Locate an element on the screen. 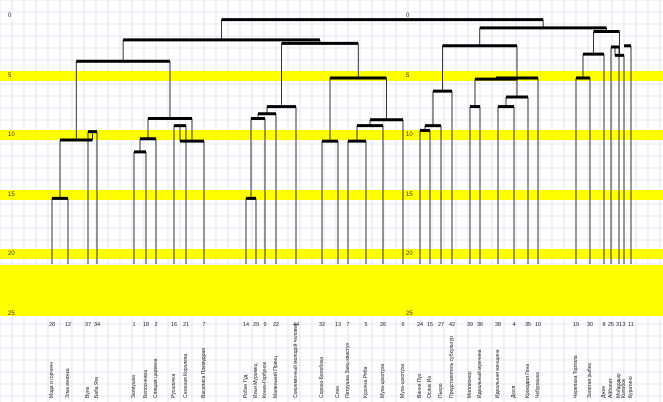 The width and height of the screenshot is (663, 402). leaf-number: 10 is located at coordinates (538, 325).